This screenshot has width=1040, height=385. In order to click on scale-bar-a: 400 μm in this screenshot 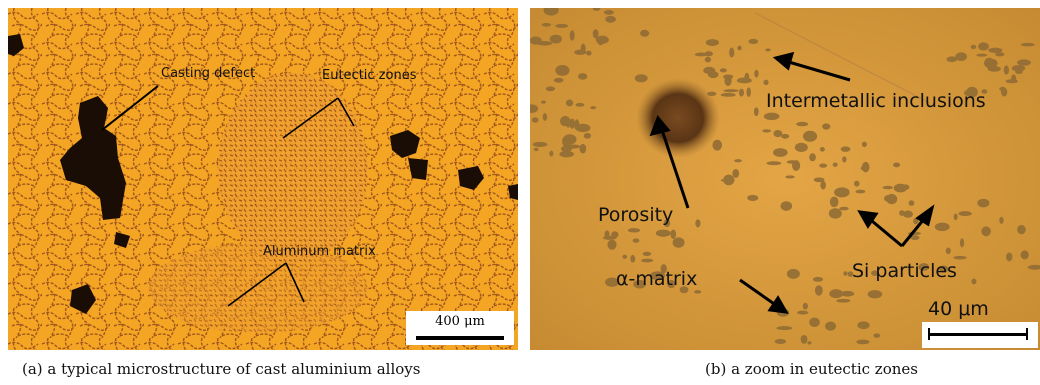, I will do `click(460, 328)`.